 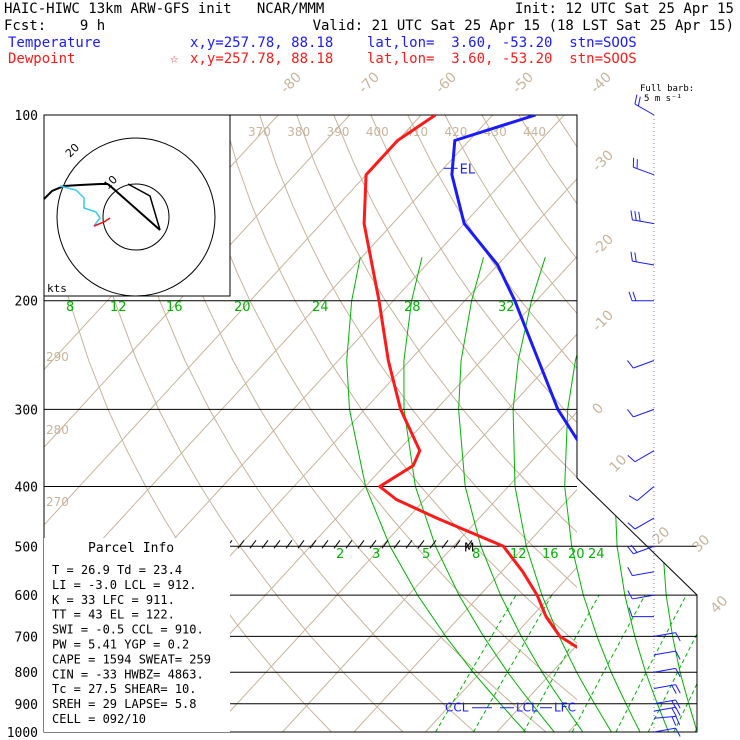 What do you see at coordinates (340, 554) in the screenshot?
I see `mixing-label: 2` at bounding box center [340, 554].